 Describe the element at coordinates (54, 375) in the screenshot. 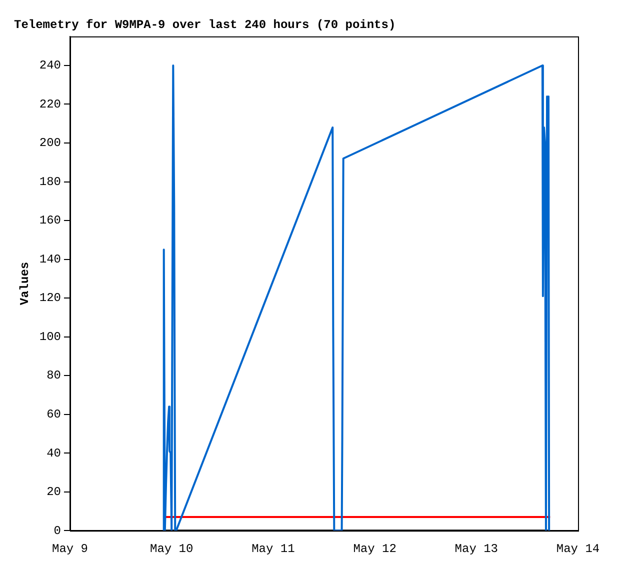

I see `y-tick-label: 80` at that location.